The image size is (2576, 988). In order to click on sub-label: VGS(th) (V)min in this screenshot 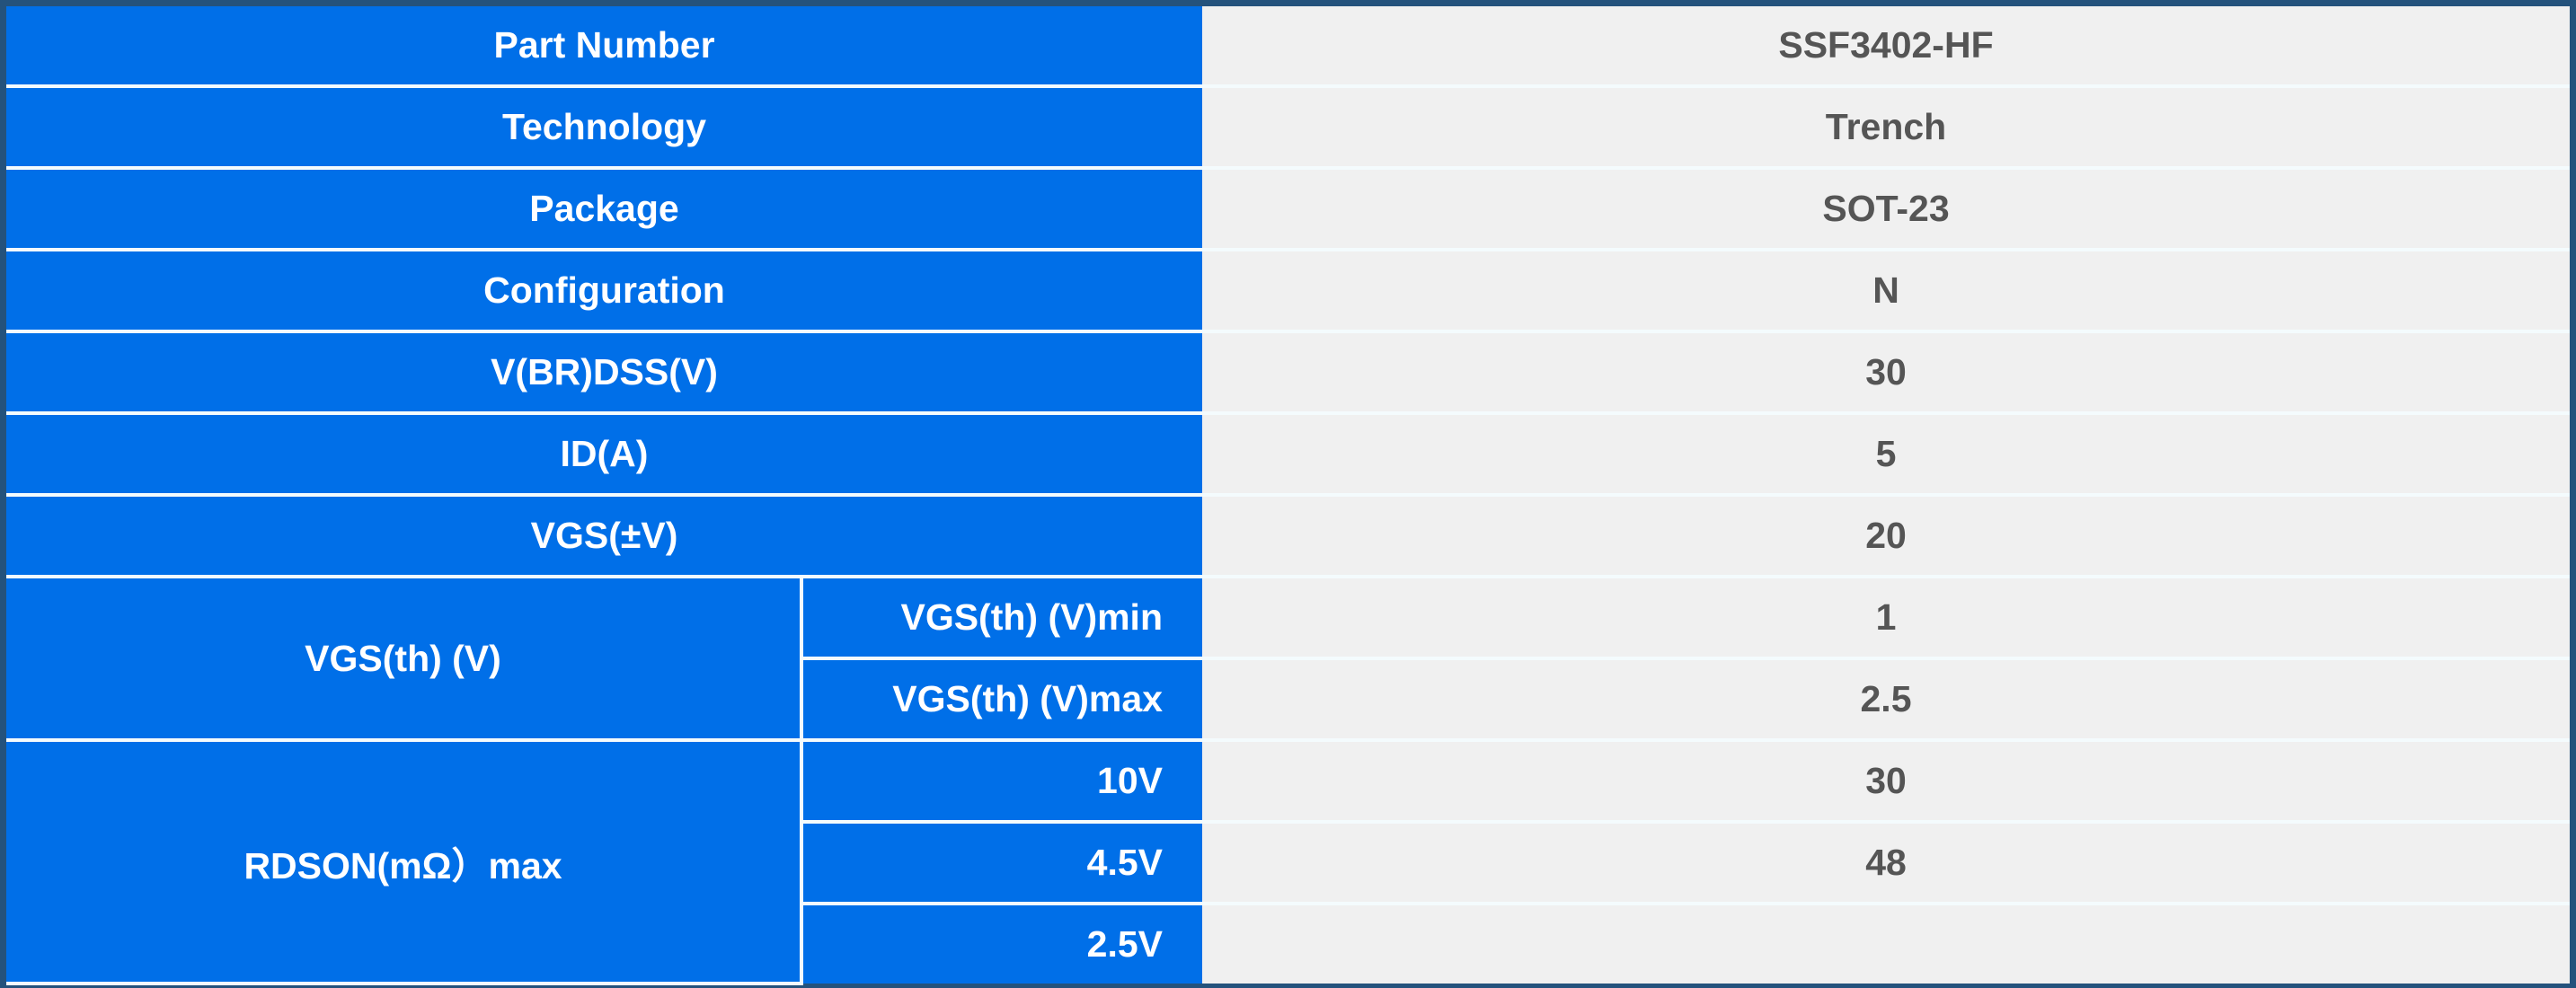, I will do `click(1001, 617)`.